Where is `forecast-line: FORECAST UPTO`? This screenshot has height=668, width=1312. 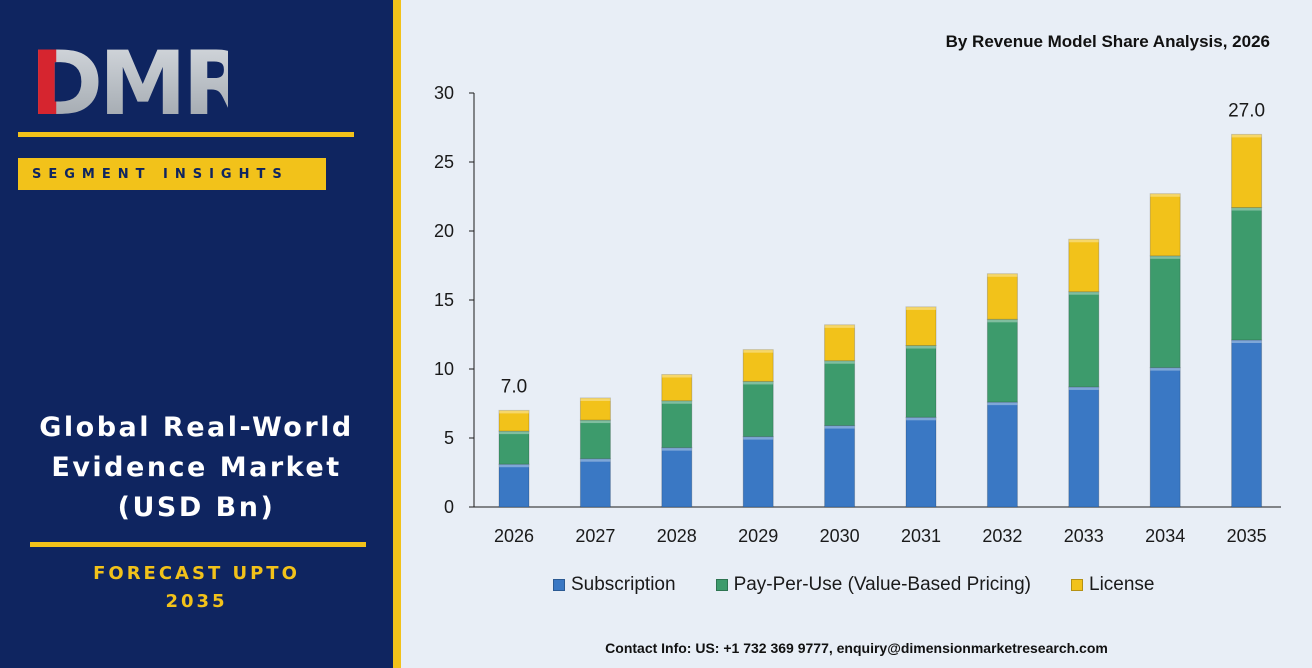
forecast-line: FORECAST UPTO is located at coordinates (196, 573).